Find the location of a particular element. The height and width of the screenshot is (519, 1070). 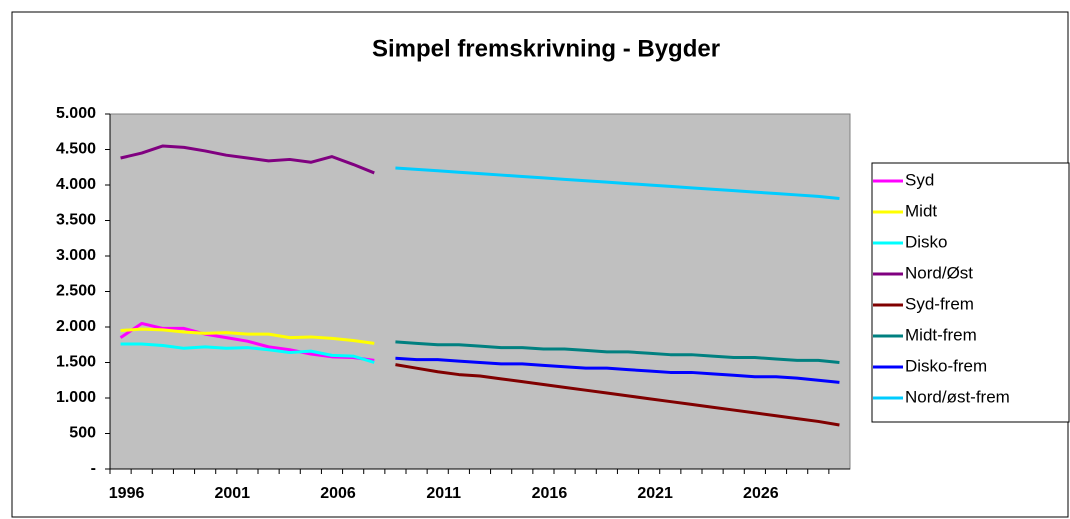

y-tick-label: 4.000 is located at coordinates (76, 184).